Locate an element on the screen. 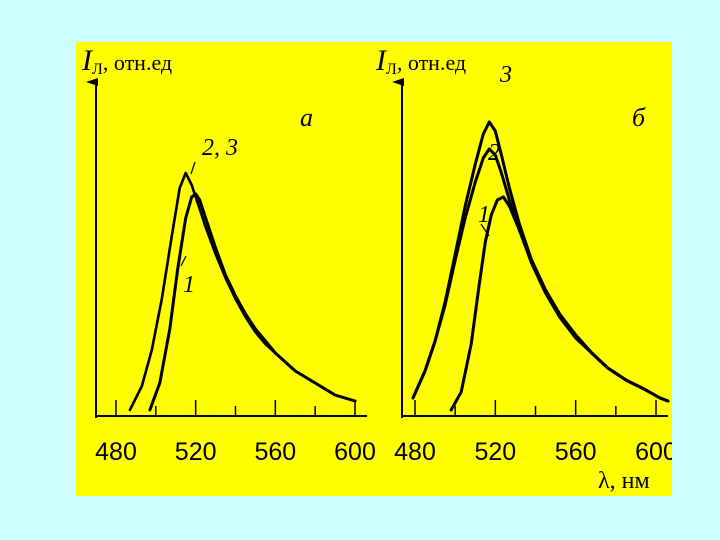  curve-label: 3 is located at coordinates (505, 75).